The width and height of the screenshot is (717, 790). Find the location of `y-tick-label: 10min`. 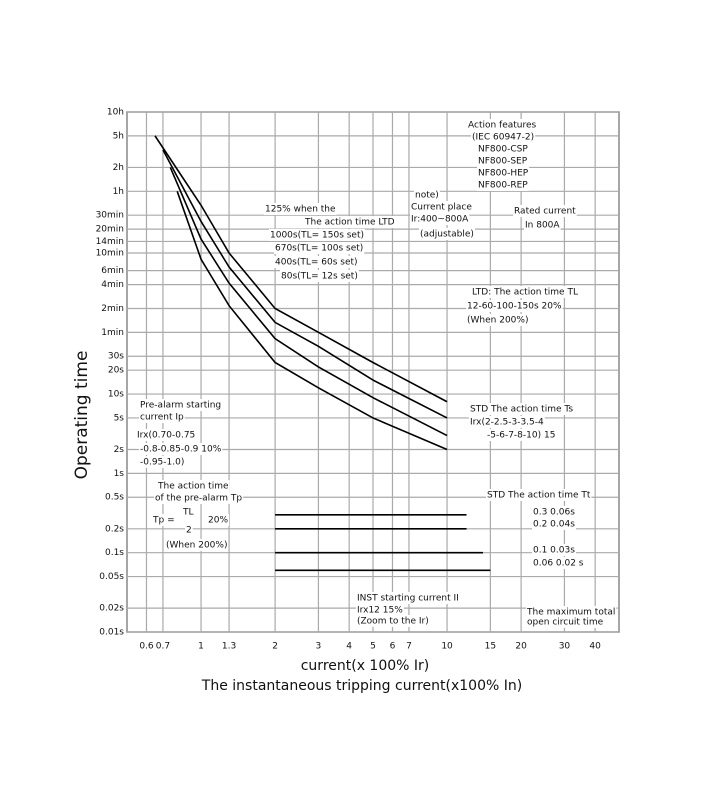

y-tick-label: 10min is located at coordinates (110, 254).